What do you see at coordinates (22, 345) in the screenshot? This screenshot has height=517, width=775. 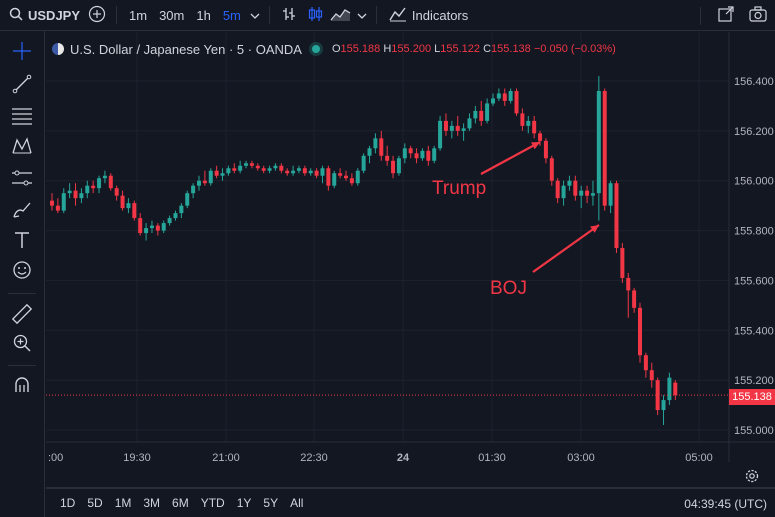 I see `zoom-in-tool` at bounding box center [22, 345].